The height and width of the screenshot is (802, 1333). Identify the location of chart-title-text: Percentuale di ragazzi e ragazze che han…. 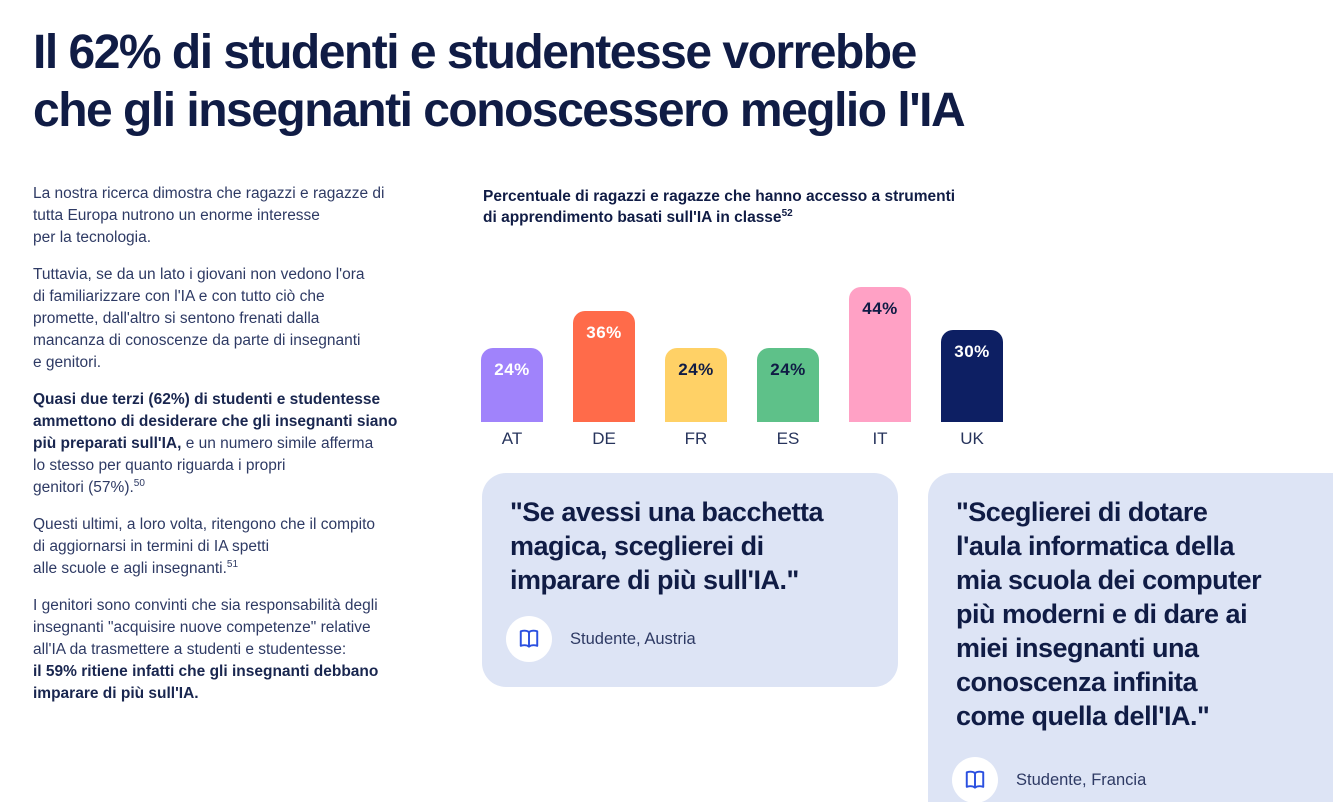
(719, 207).